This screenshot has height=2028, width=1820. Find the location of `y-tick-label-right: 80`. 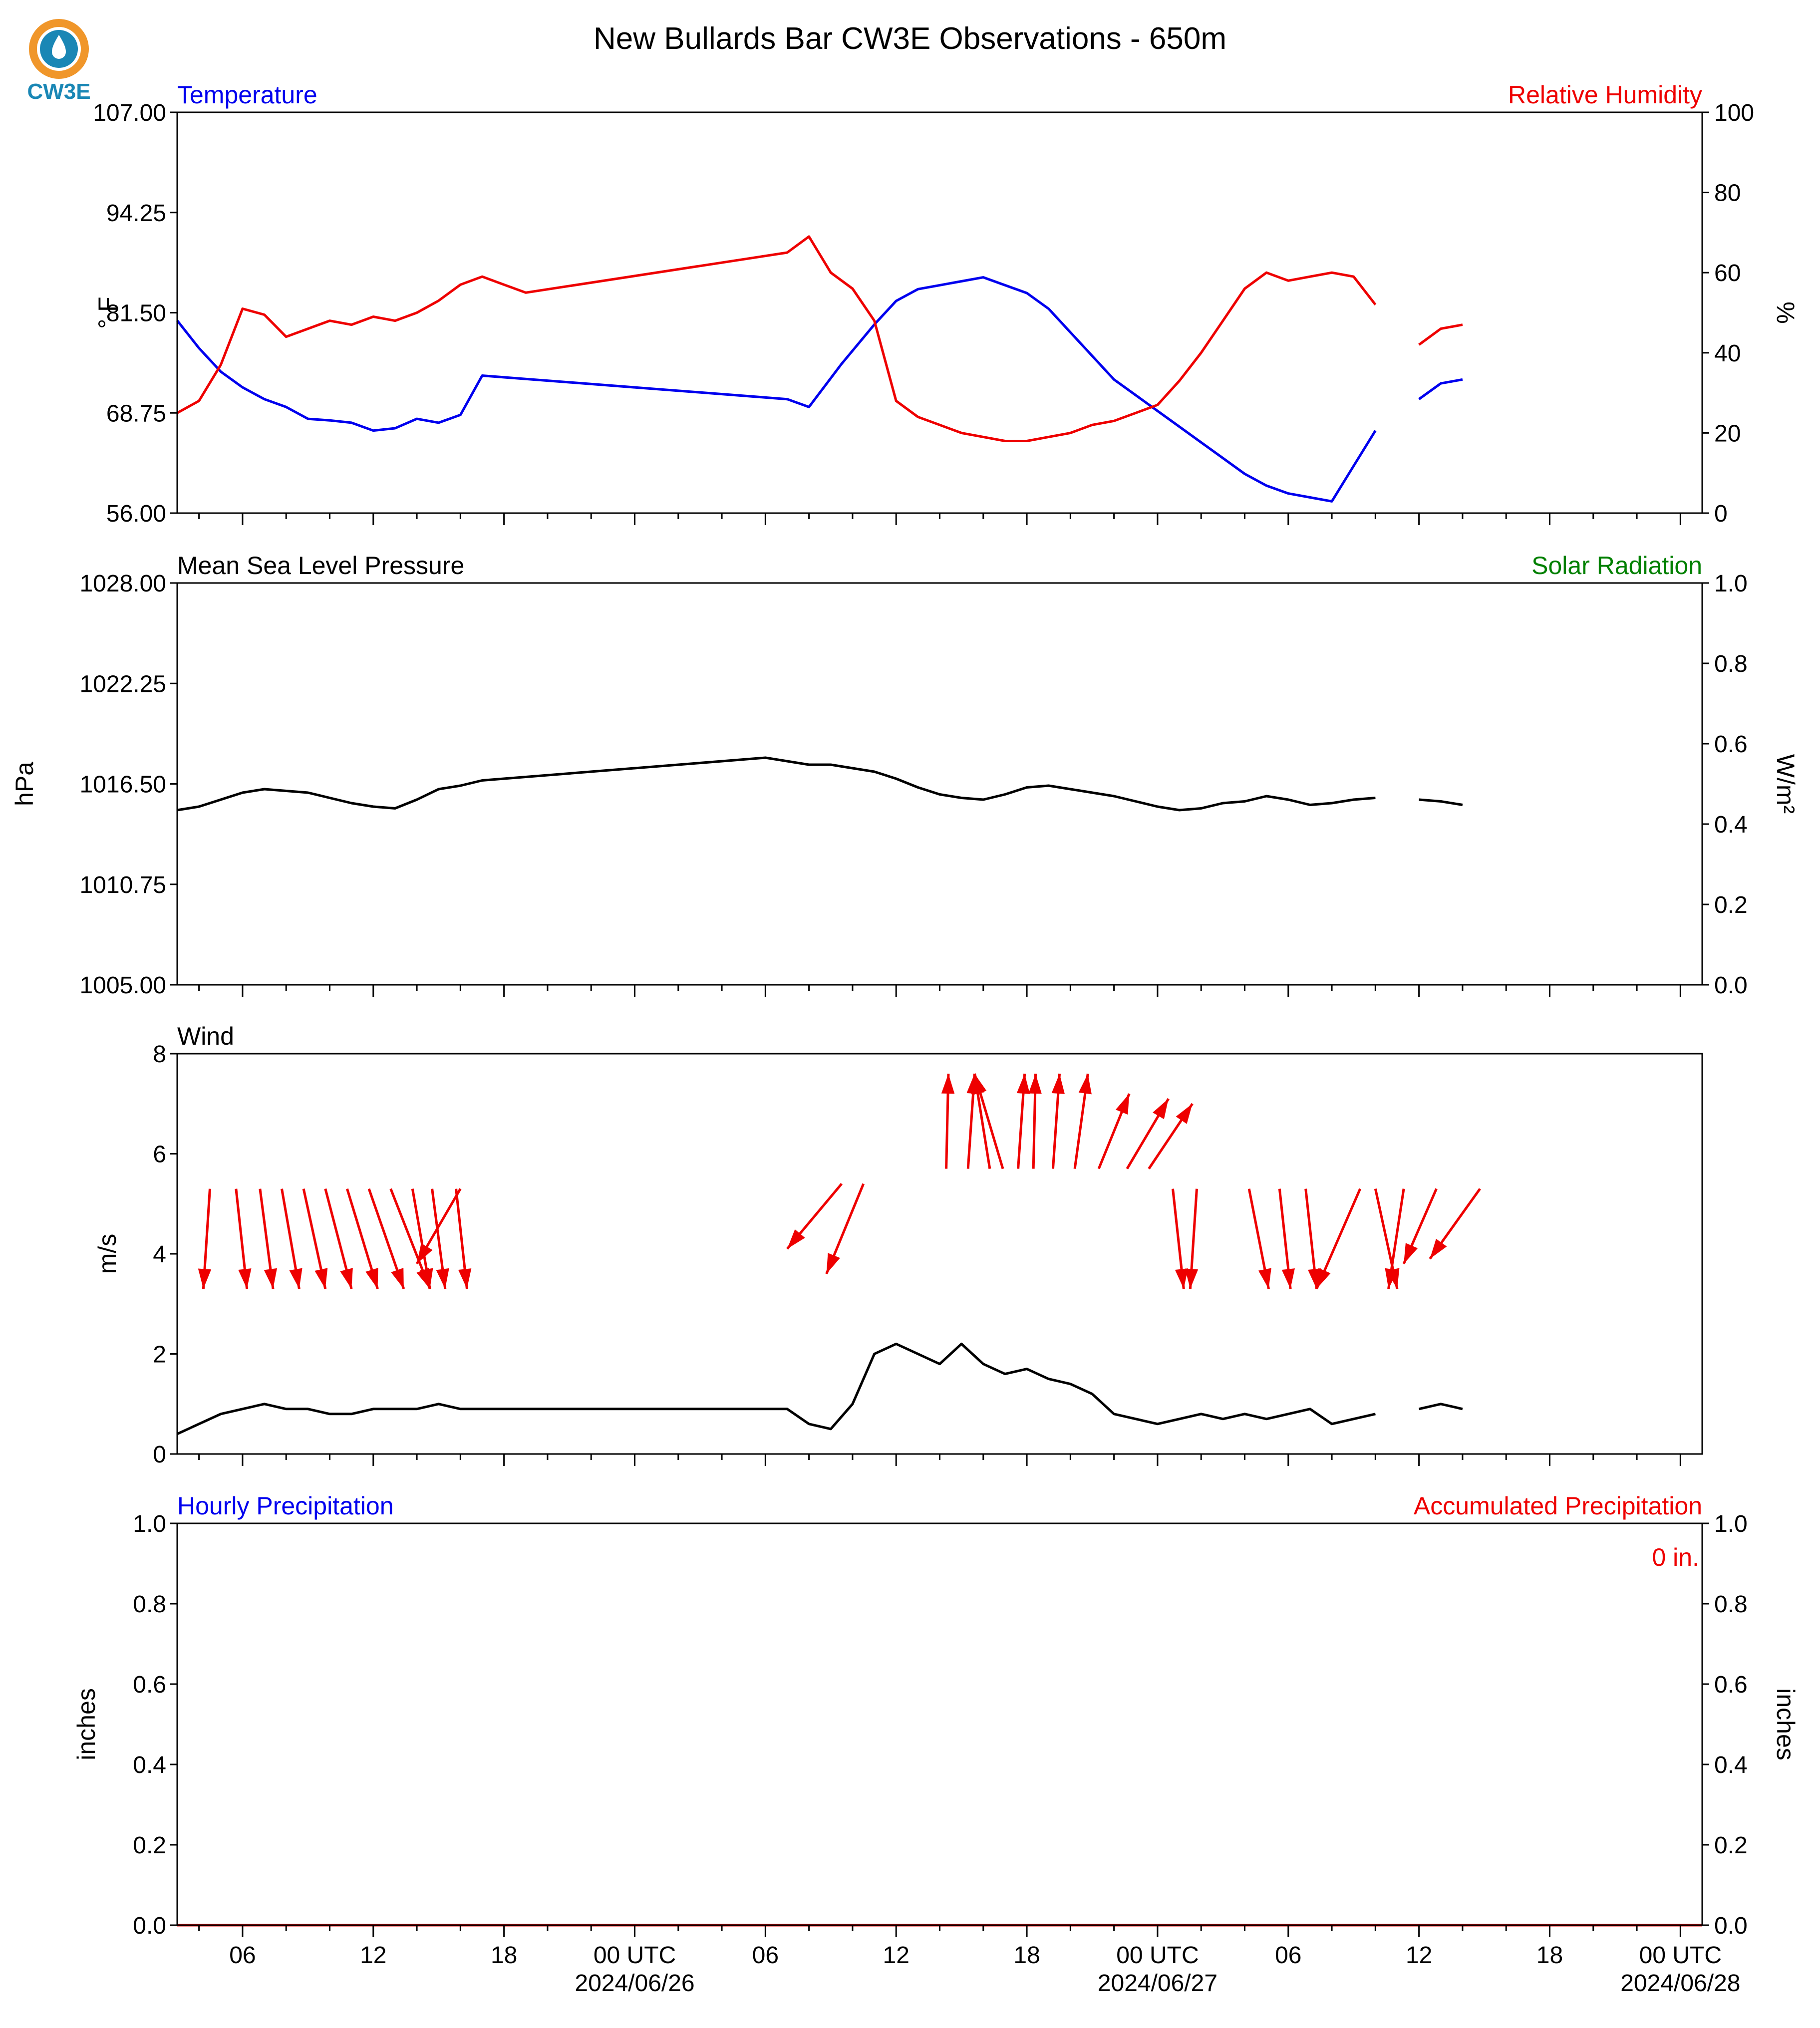

y-tick-label-right: 80 is located at coordinates (1727, 193).